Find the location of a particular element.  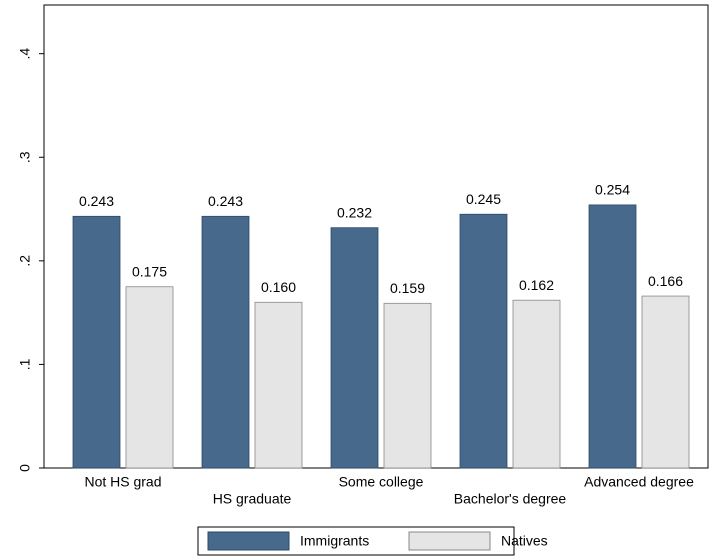

legend-label: Natives is located at coordinates (524, 541).